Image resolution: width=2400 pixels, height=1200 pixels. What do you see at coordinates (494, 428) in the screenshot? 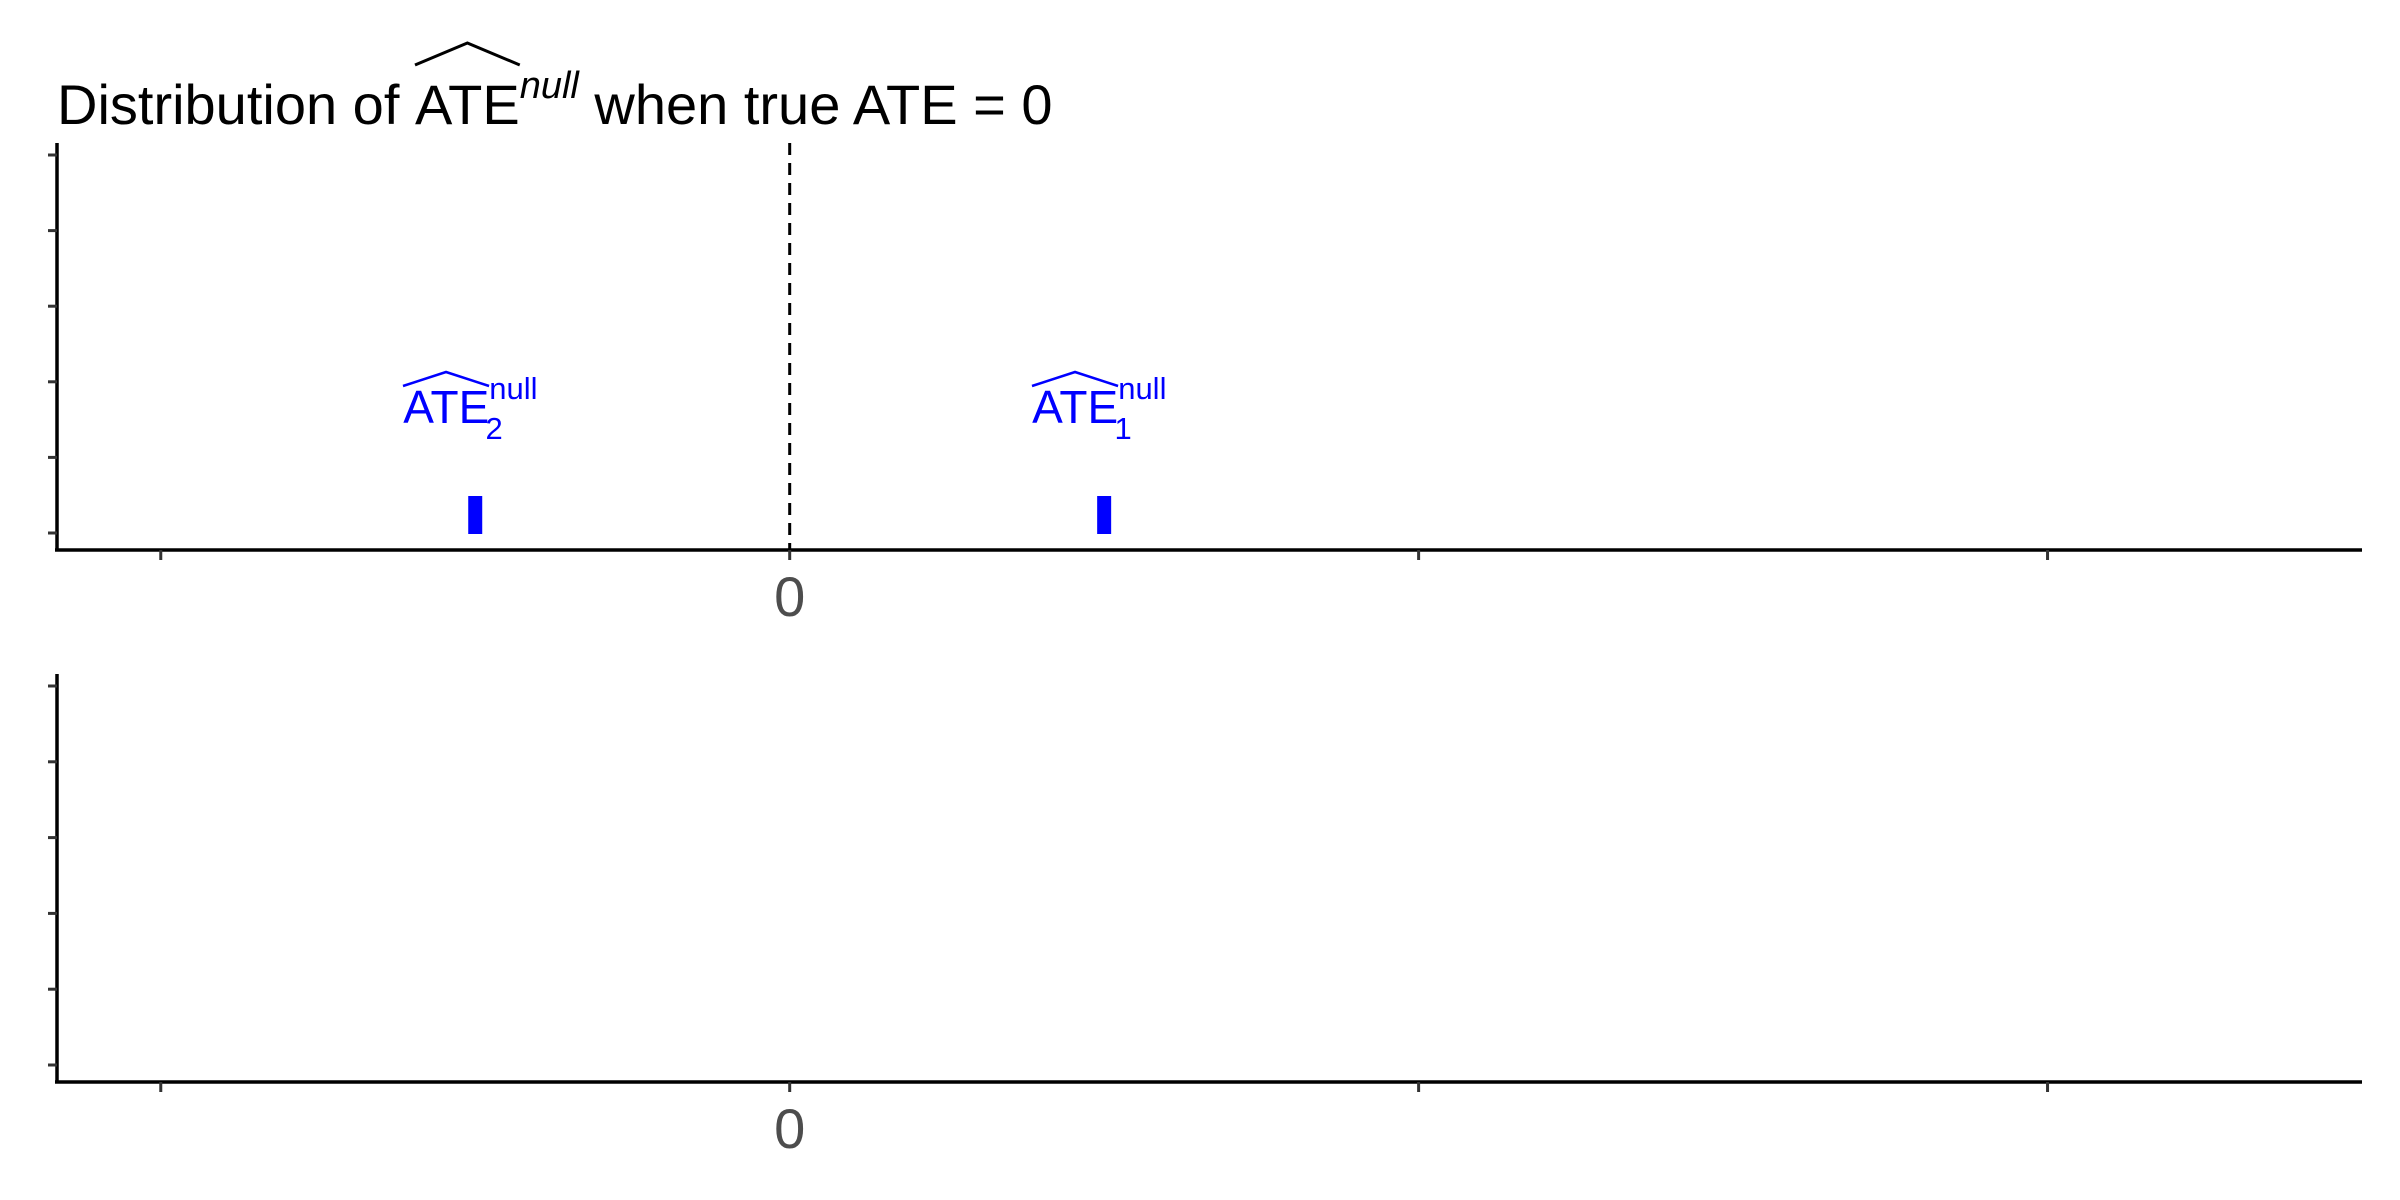
I see `label-subscript: 2` at bounding box center [494, 428].